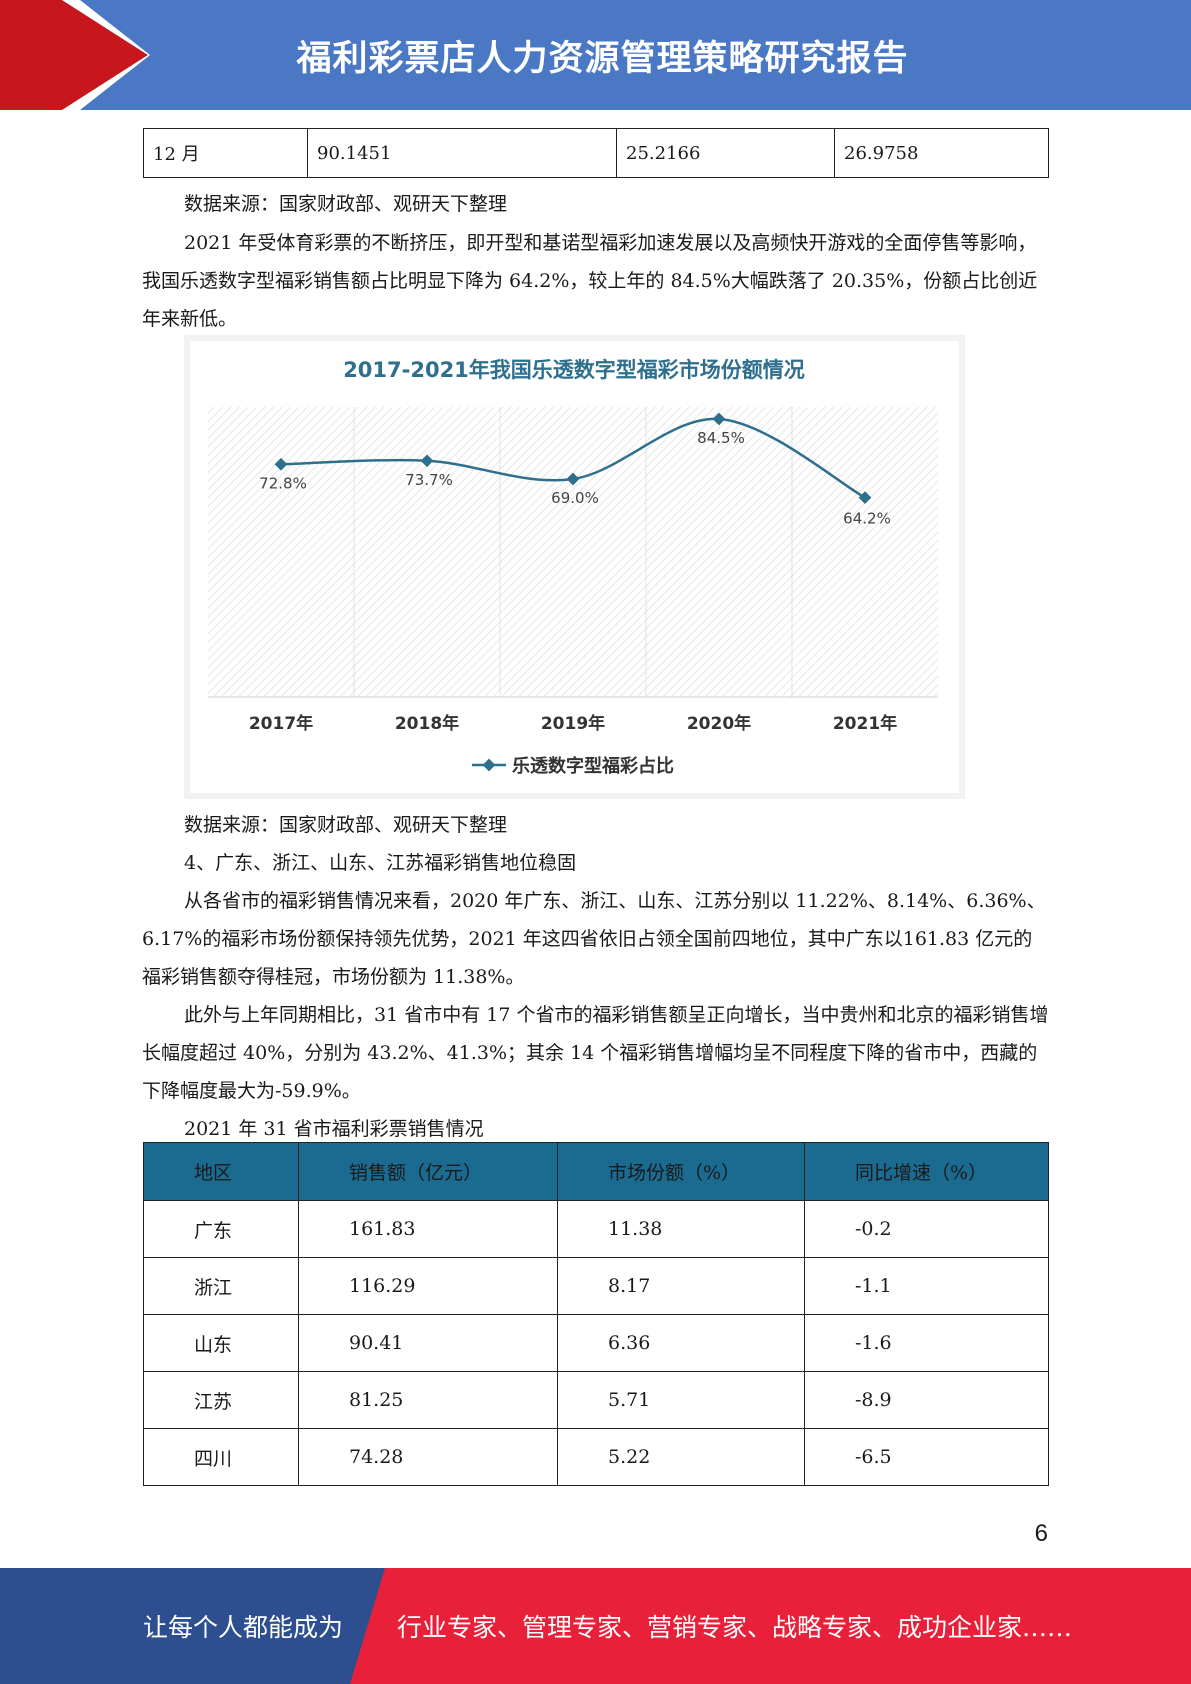 The width and height of the screenshot is (1191, 1684). What do you see at coordinates (428, 1343) in the screenshot?
I see `table-cell: 90.41` at bounding box center [428, 1343].